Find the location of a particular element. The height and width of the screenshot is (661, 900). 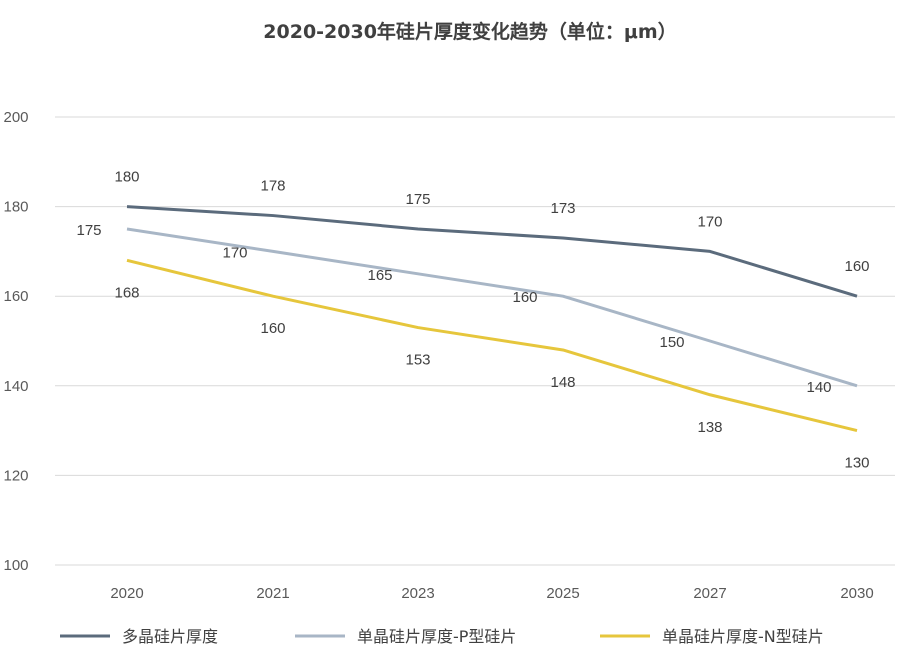

data-label: 138 is located at coordinates (709, 427).